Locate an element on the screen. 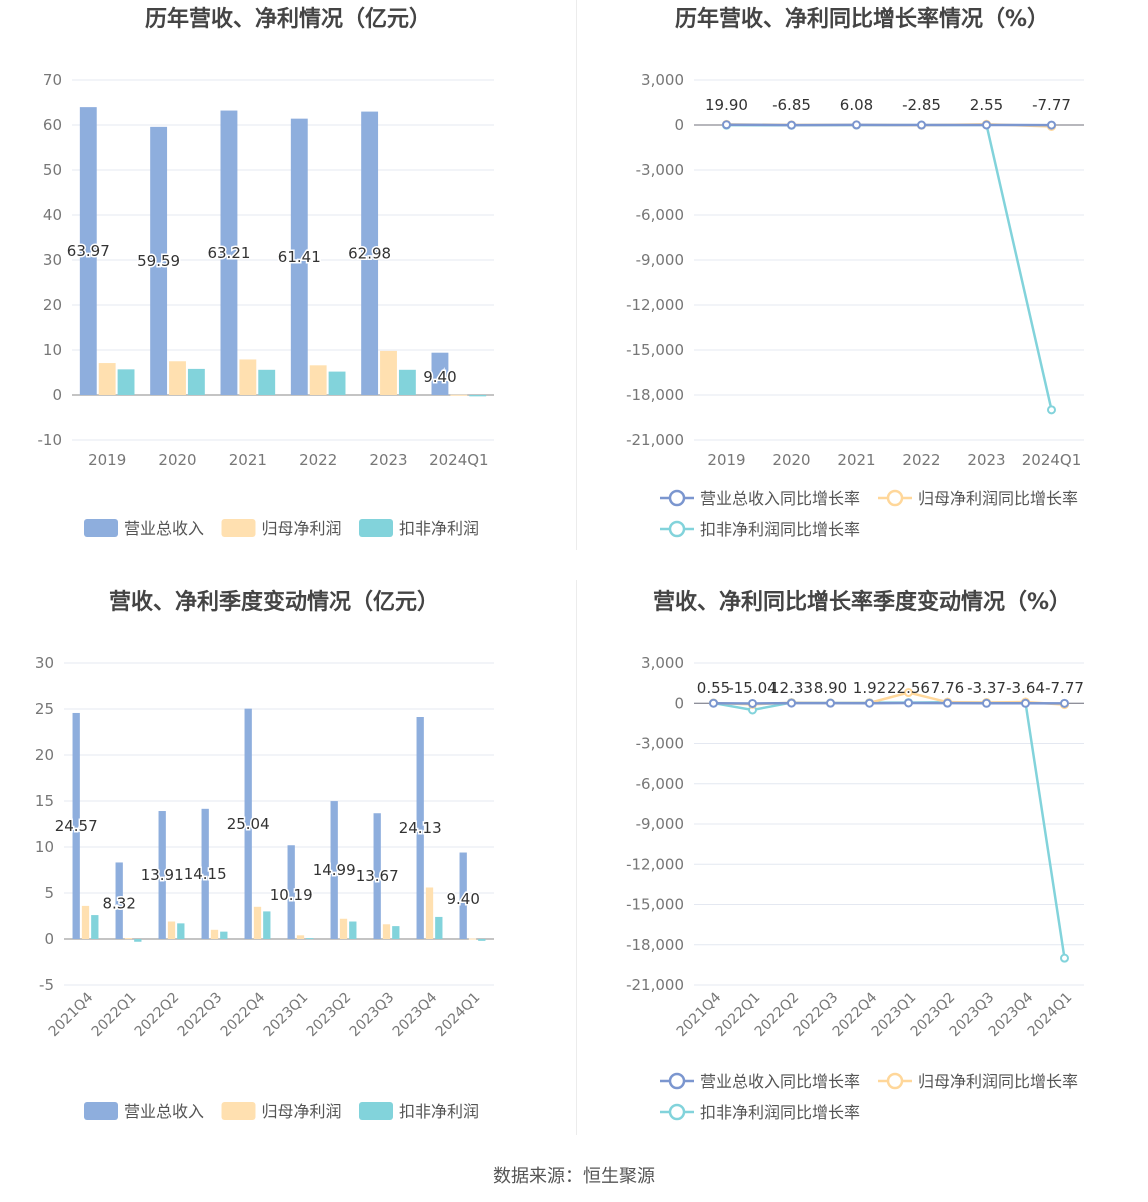 The width and height of the screenshot is (1148, 1202). y-tick-label: 60 is located at coordinates (52, 125).